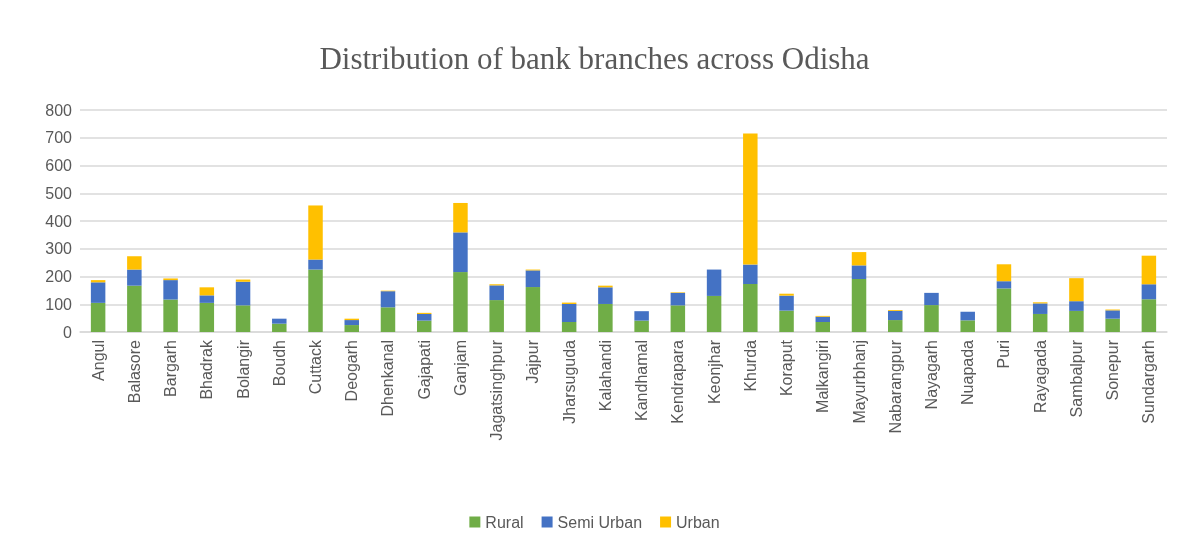  Describe the element at coordinates (533, 361) in the screenshot. I see `x-tick-label: Jajpur` at that location.